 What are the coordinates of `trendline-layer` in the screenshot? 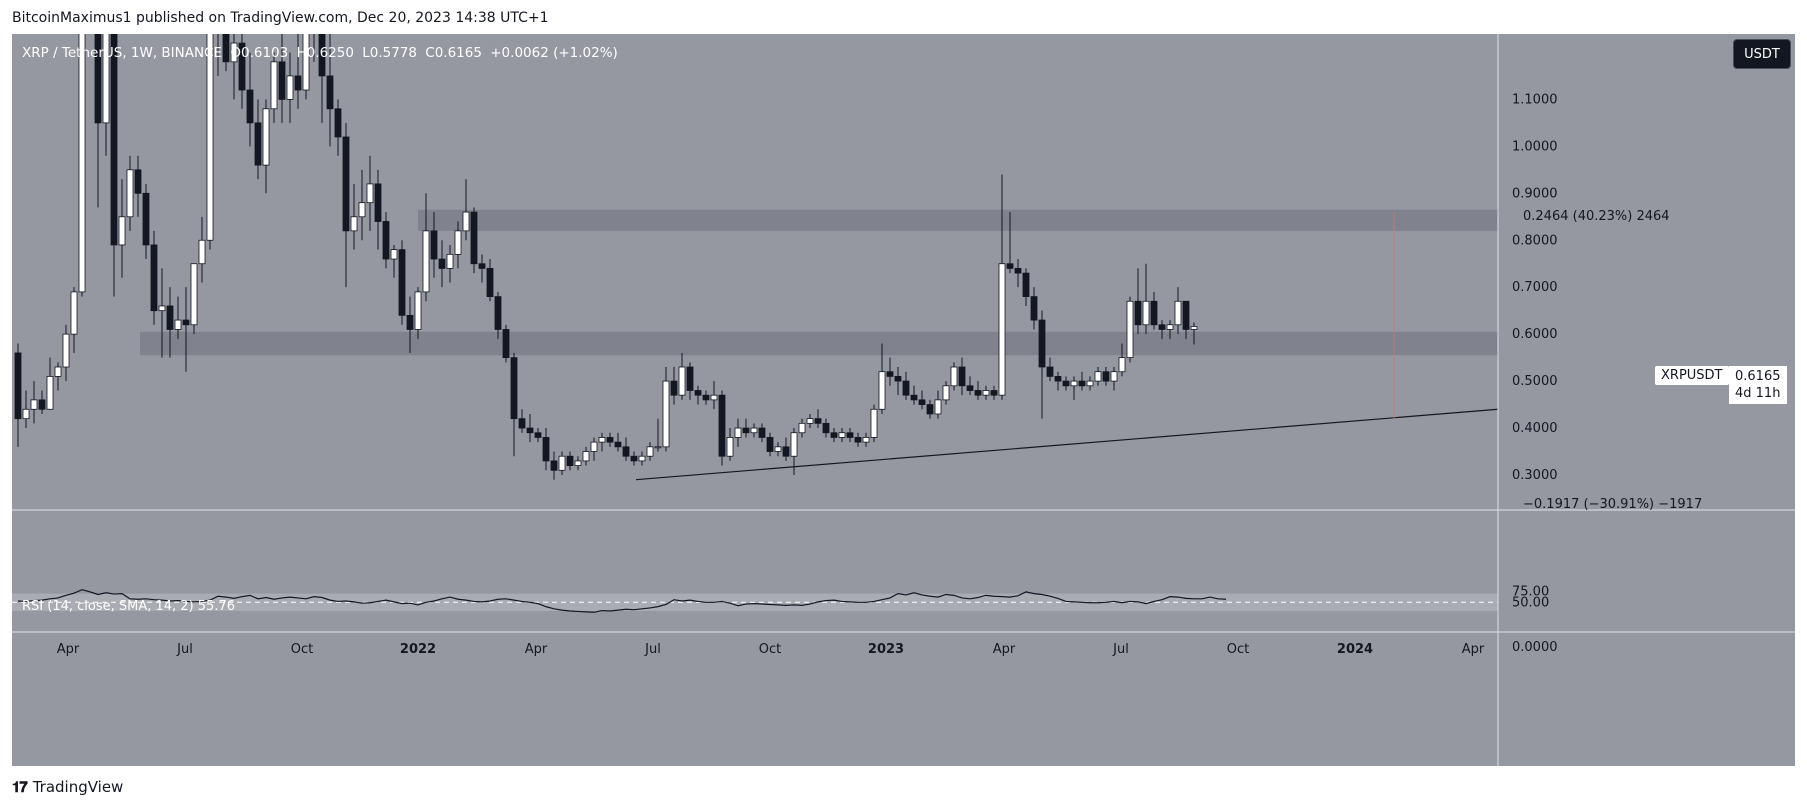 It's located at (1067, 444).